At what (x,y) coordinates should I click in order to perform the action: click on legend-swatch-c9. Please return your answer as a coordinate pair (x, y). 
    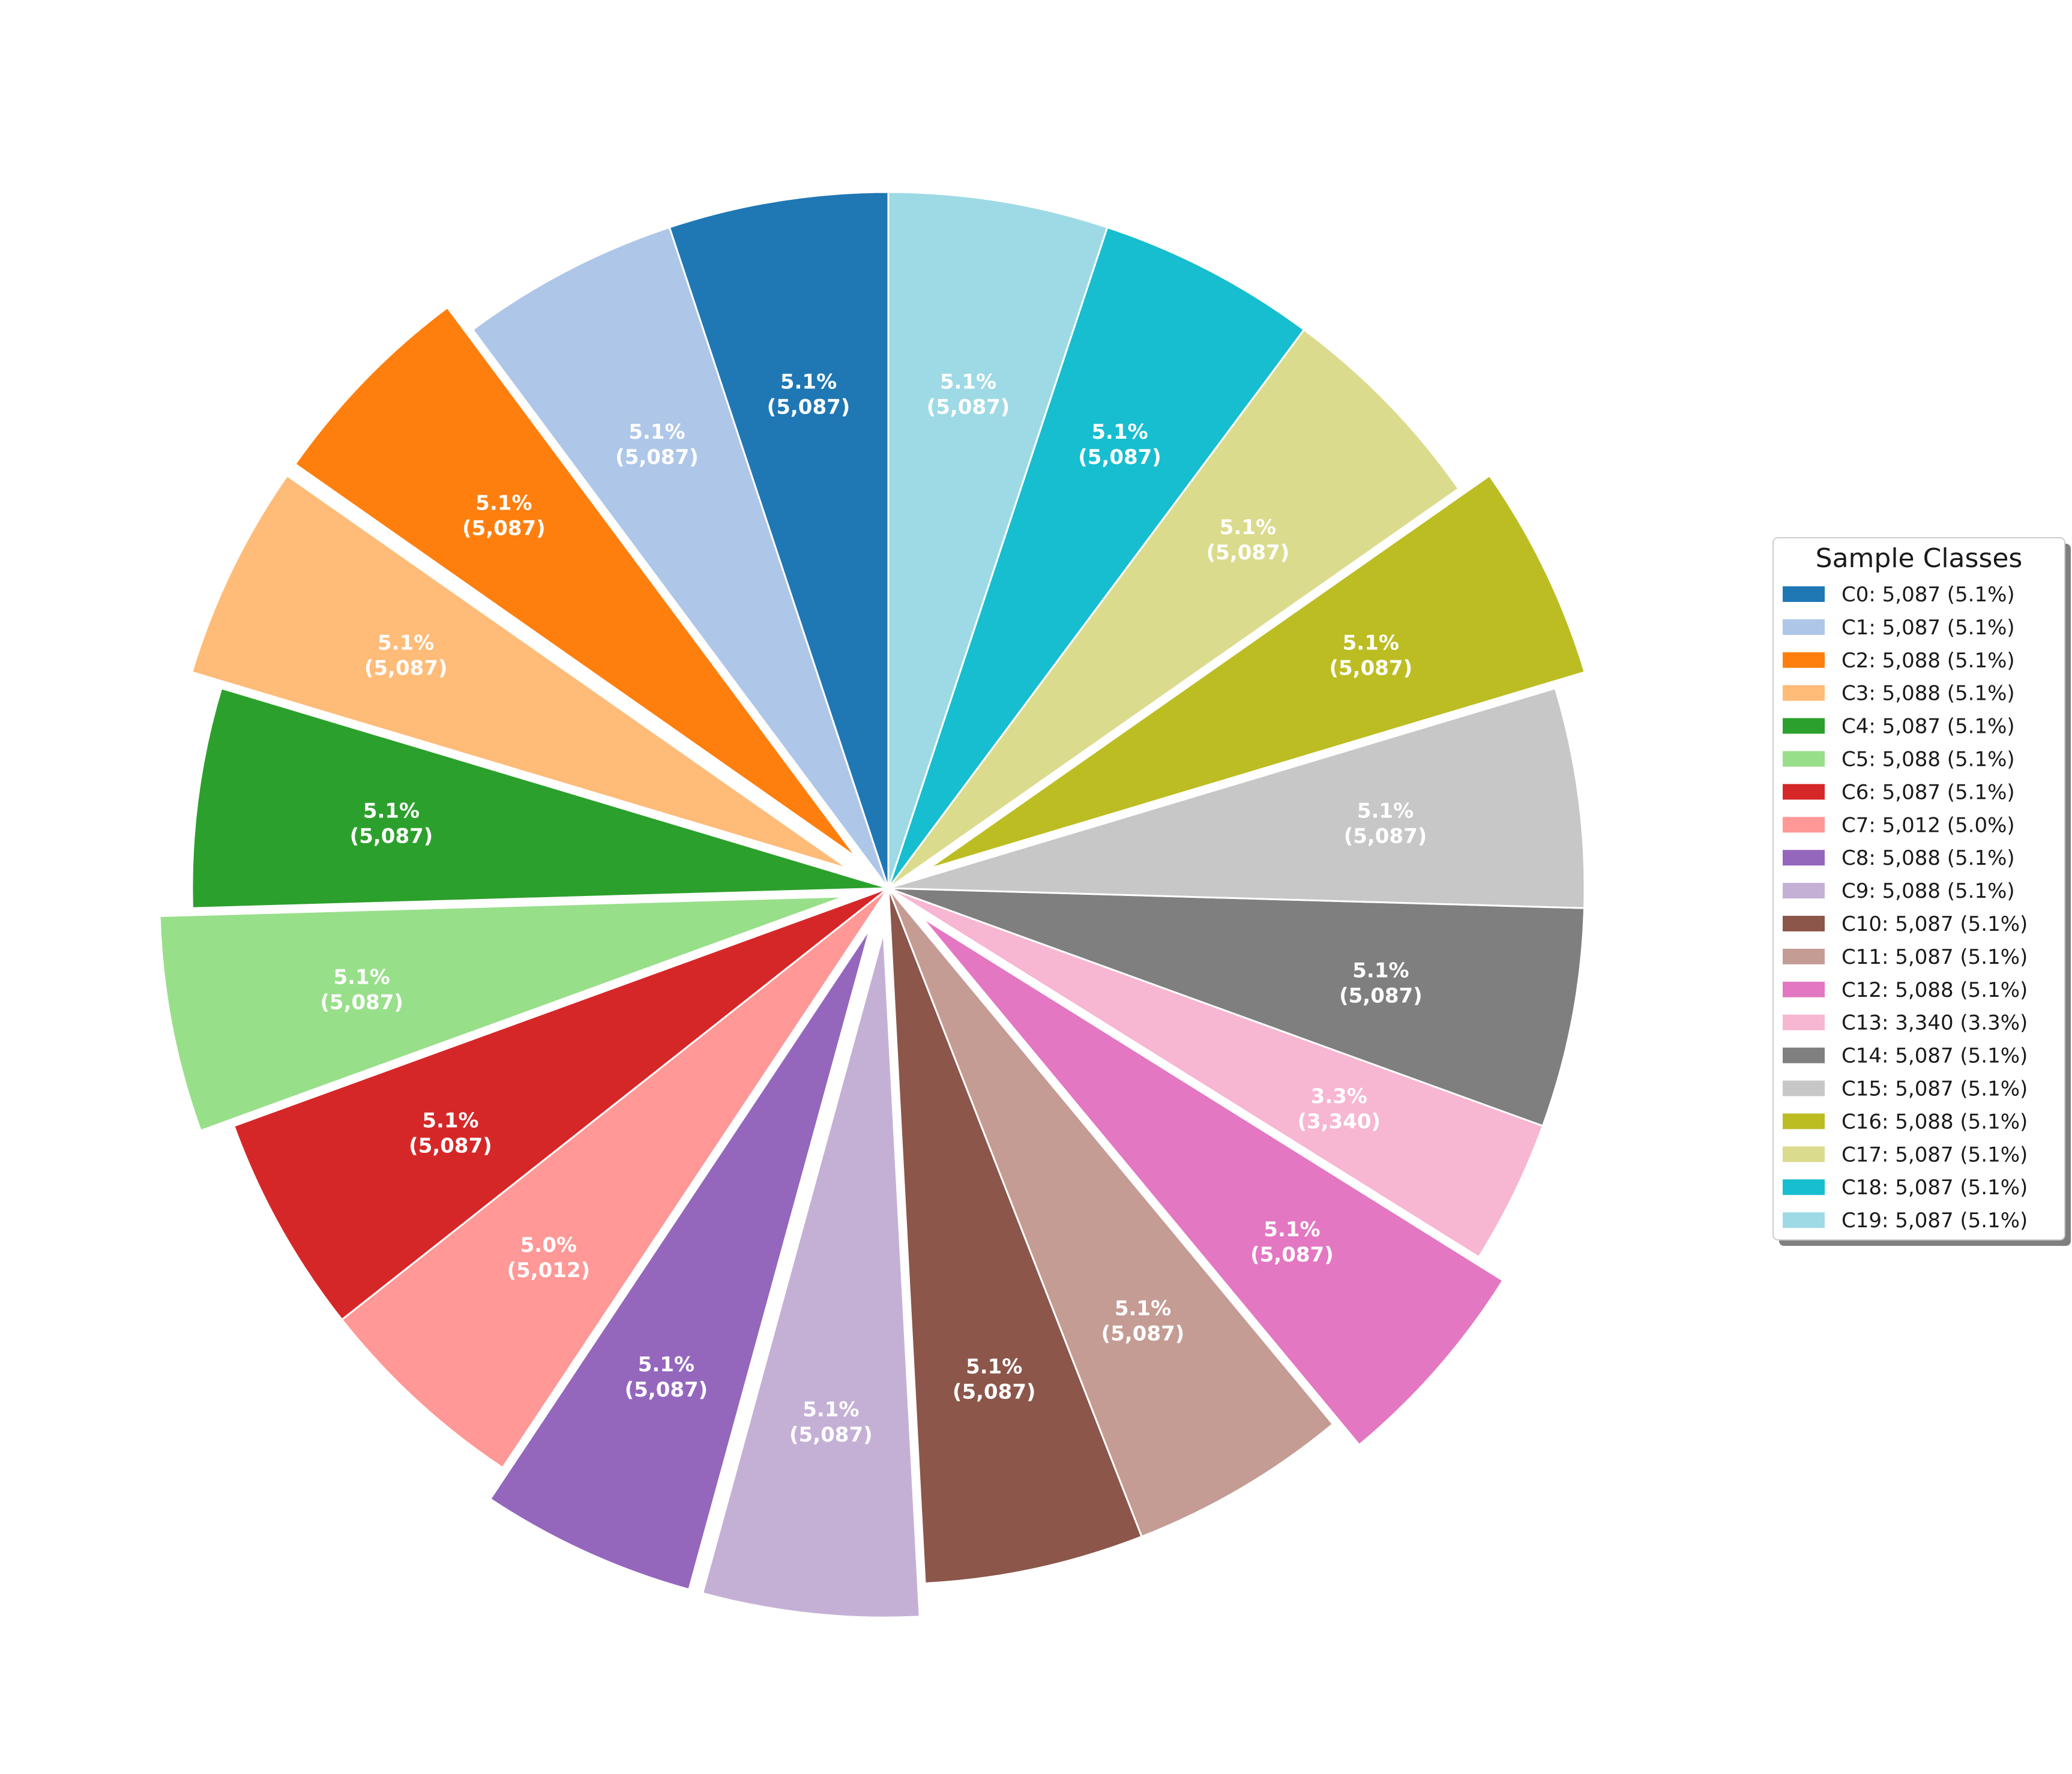
    Looking at the image, I should click on (1804, 891).